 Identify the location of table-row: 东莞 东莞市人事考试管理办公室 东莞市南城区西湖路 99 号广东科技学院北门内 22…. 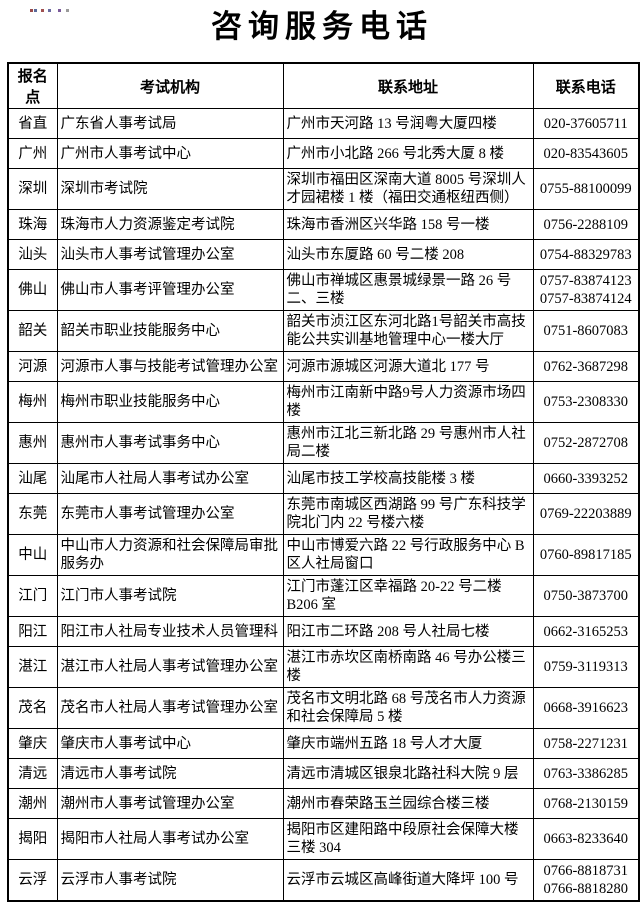
(323, 514).